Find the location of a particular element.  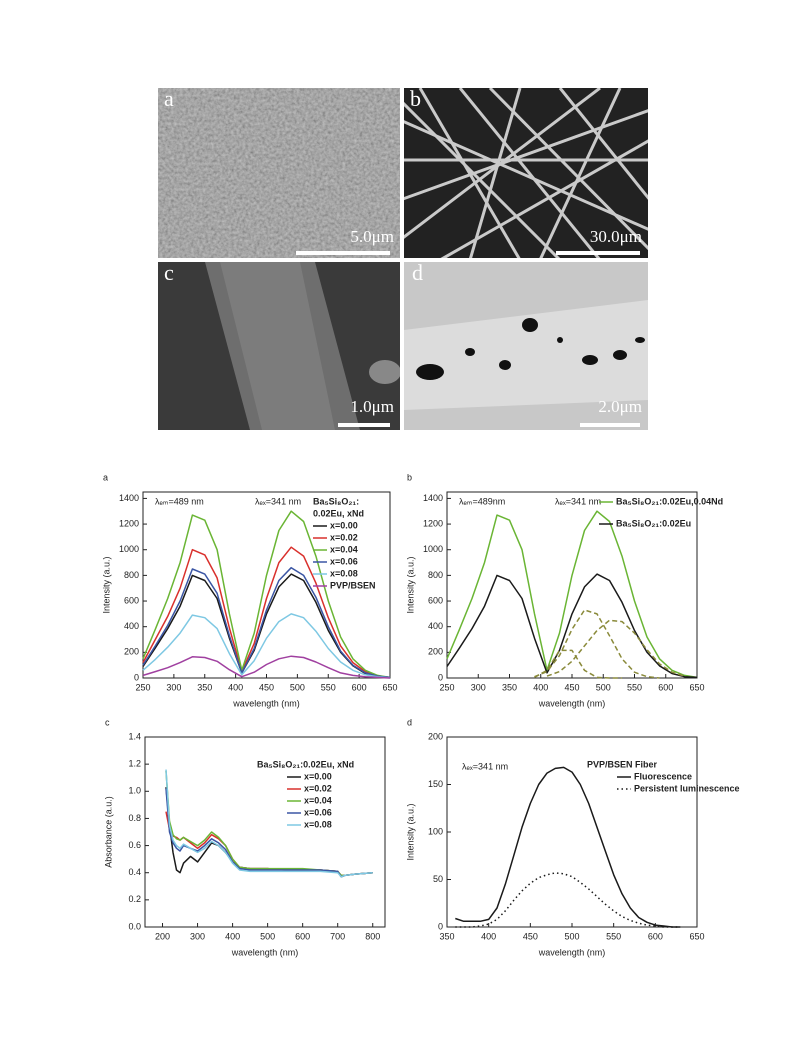

y-tick-label: 0.8 is located at coordinates (134, 818).